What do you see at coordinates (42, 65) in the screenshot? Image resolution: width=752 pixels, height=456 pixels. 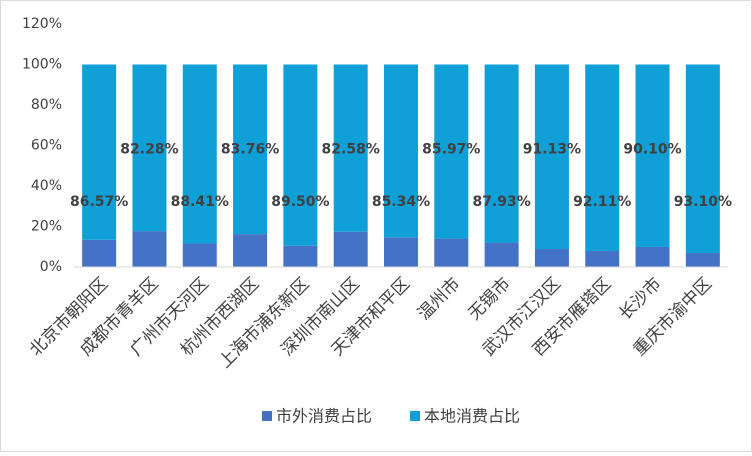 I see `y-tick-label: 100%` at bounding box center [42, 65].